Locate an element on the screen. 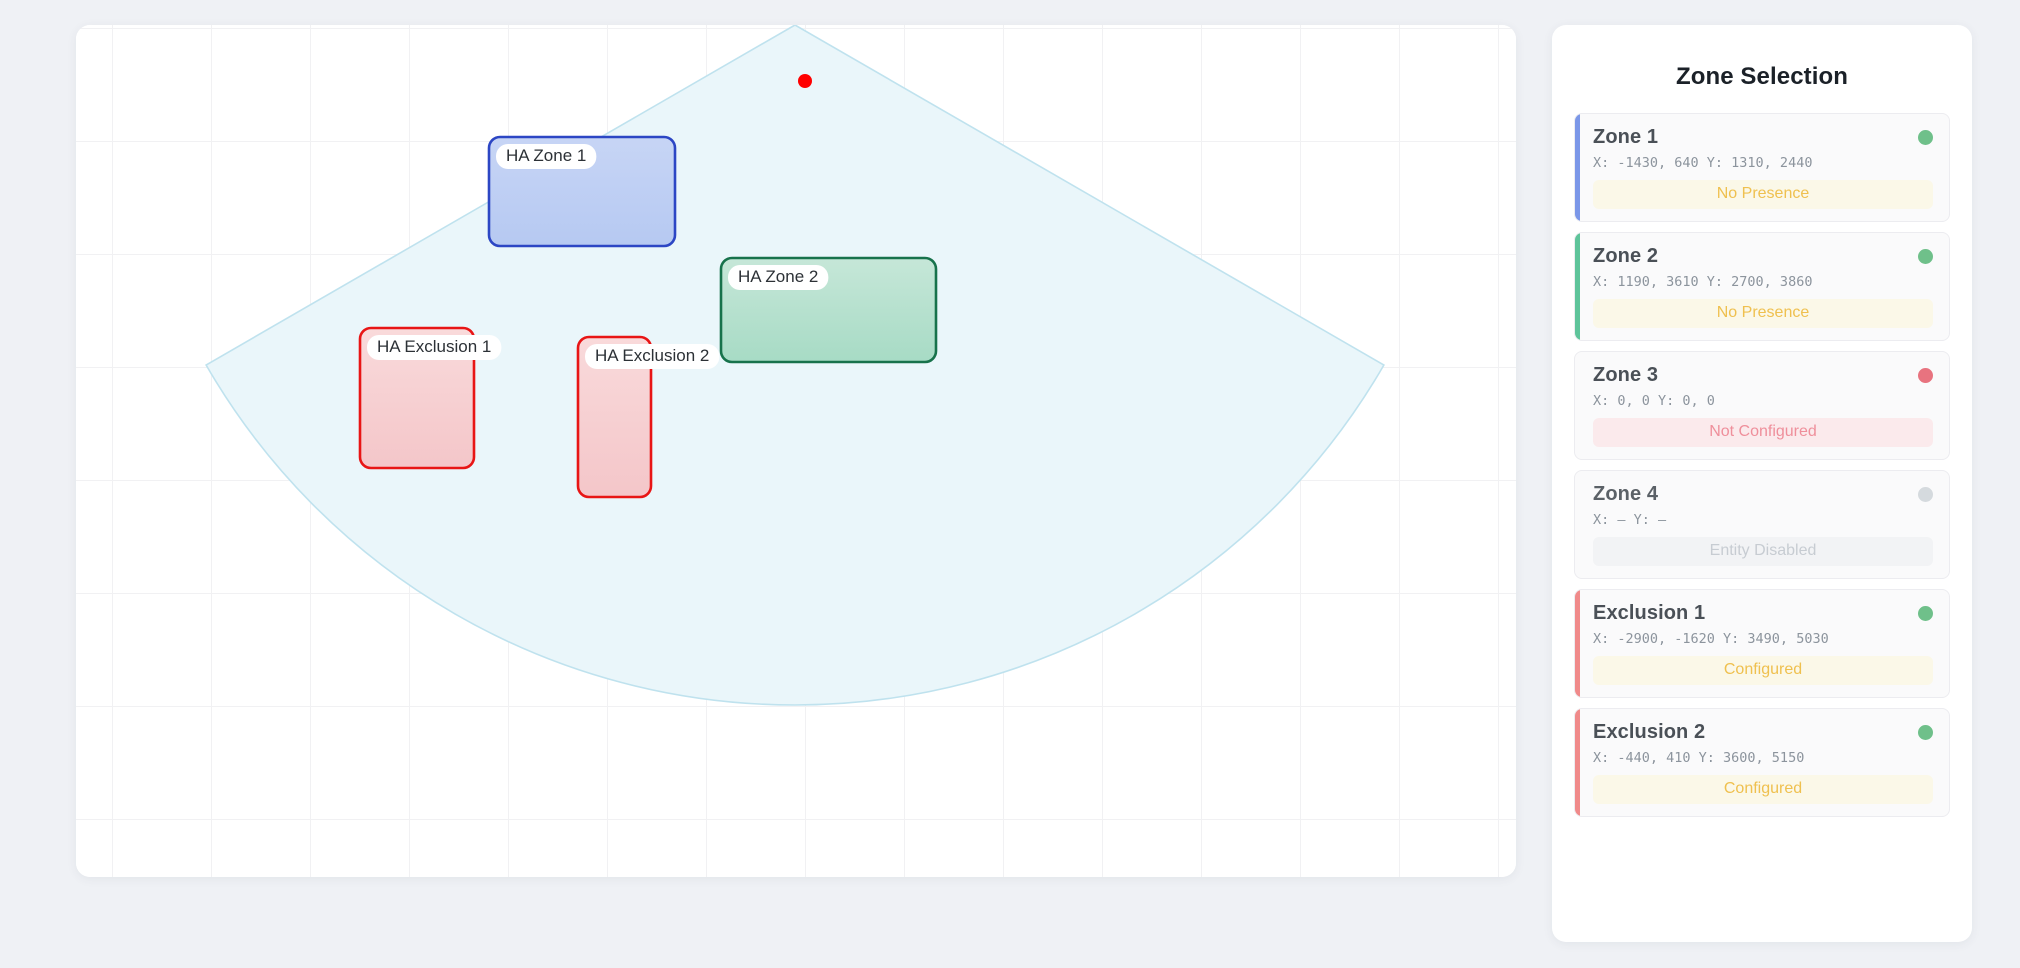  zone-card-title: Zone 3 is located at coordinates (1626, 375).